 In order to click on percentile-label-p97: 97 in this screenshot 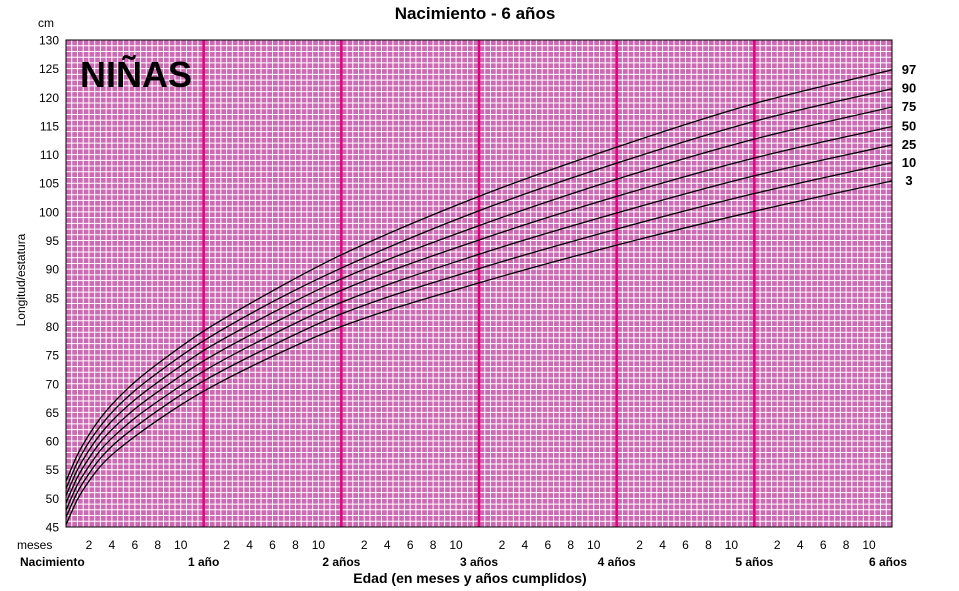, I will do `click(909, 69)`.